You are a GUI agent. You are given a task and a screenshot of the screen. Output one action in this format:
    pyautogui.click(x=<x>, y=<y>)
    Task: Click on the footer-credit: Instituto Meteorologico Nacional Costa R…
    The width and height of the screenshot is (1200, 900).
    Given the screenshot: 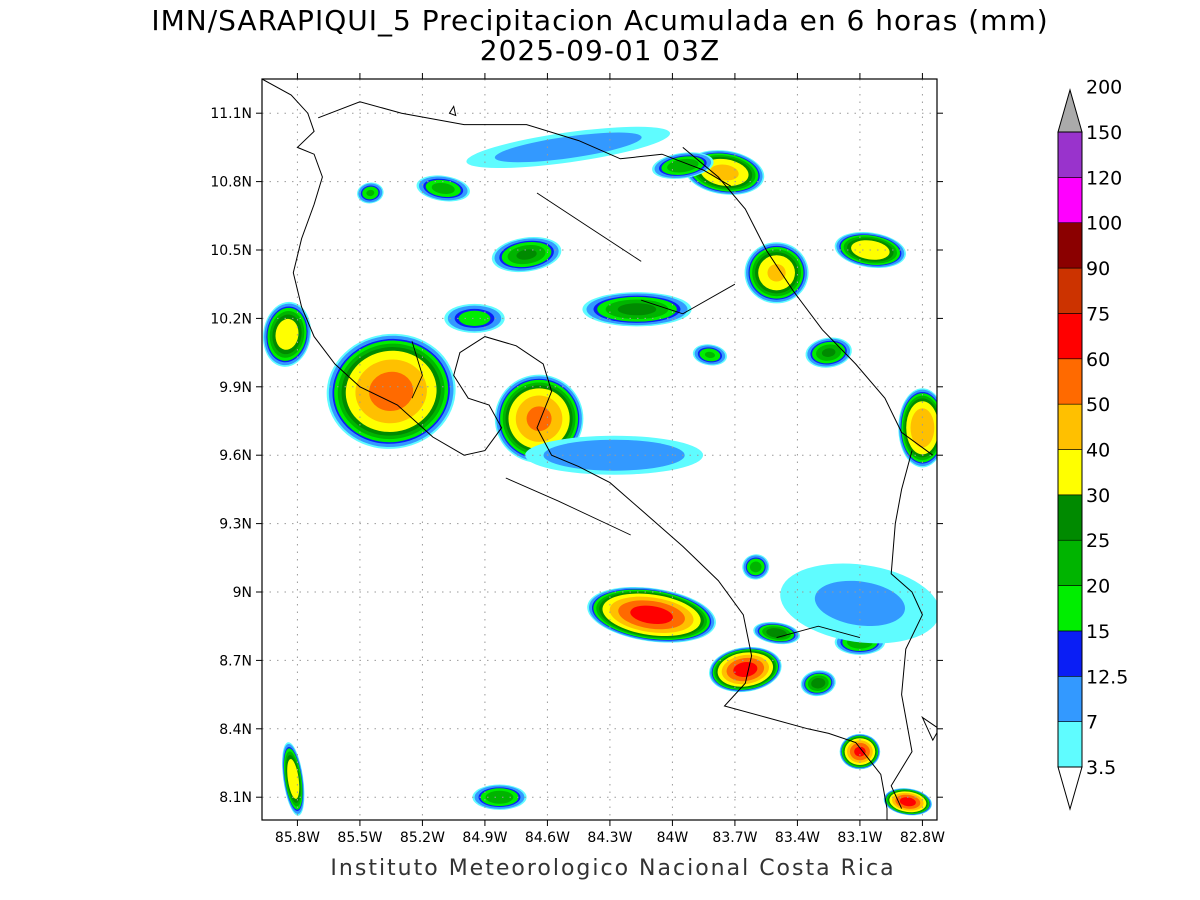 What is the action you would take?
    pyautogui.click(x=613, y=868)
    